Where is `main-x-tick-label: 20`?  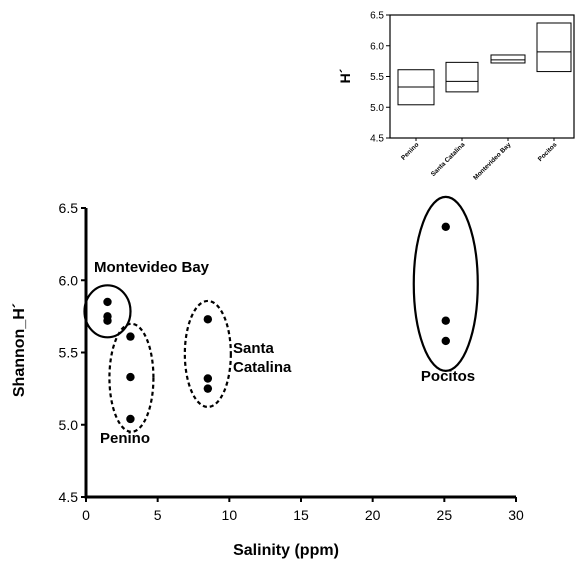
main-x-tick-label: 20 is located at coordinates (373, 515).